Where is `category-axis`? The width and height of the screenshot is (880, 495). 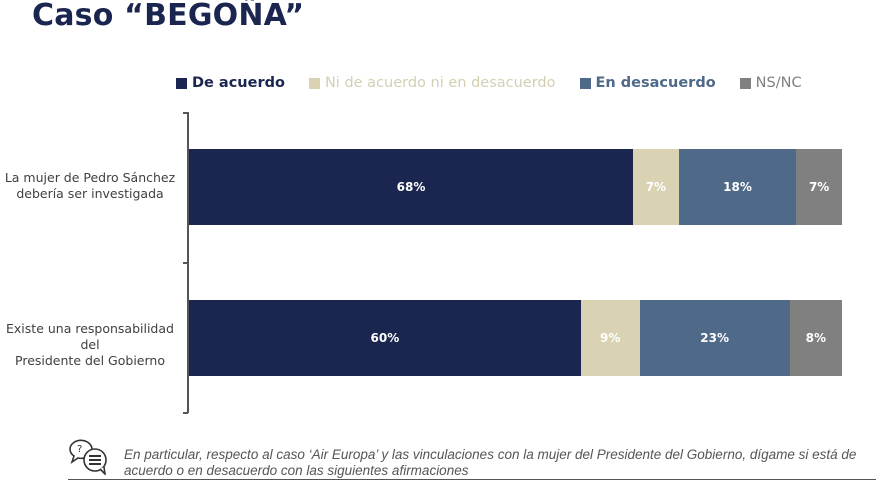
category-axis is located at coordinates (188, 262).